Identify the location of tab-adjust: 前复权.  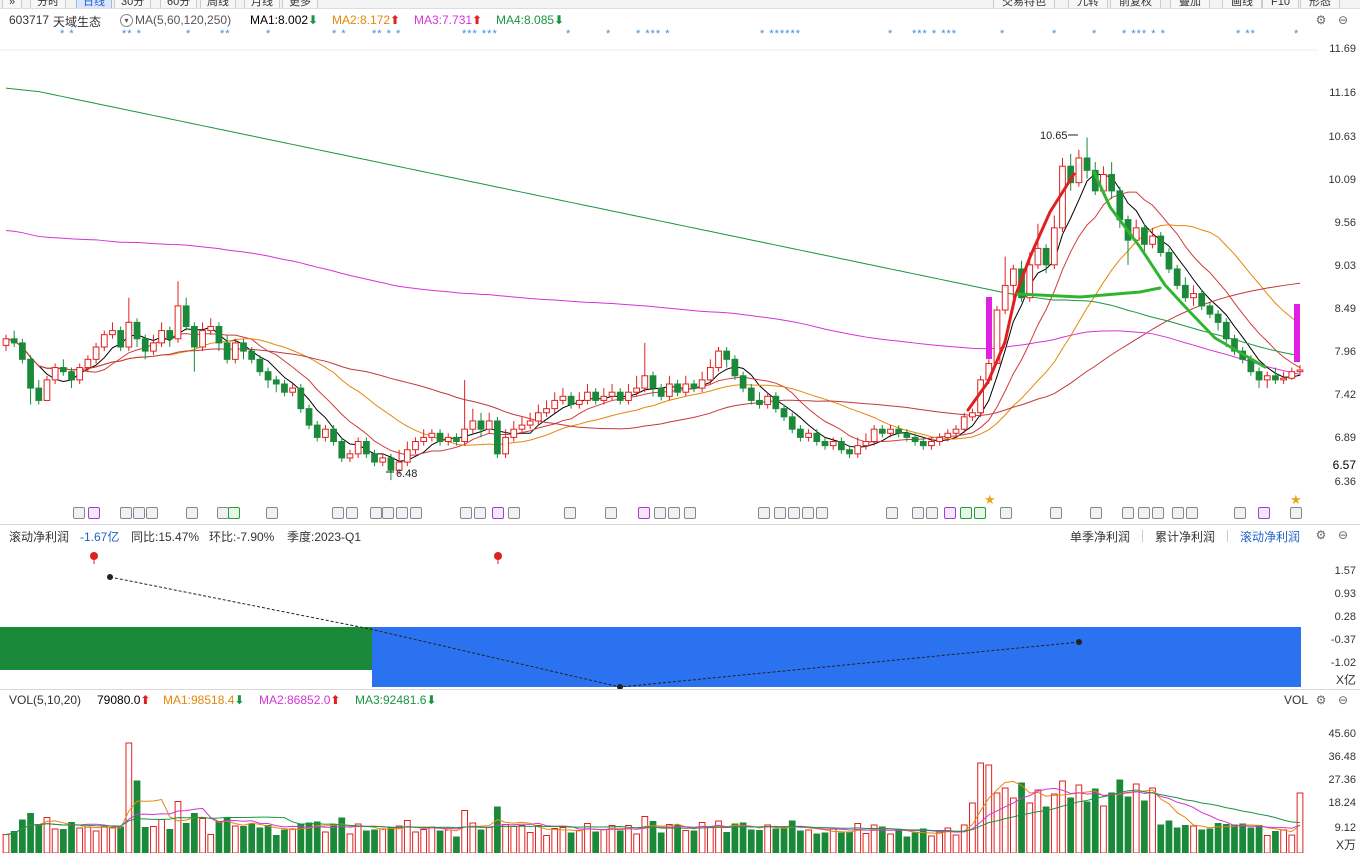
(1135, 4).